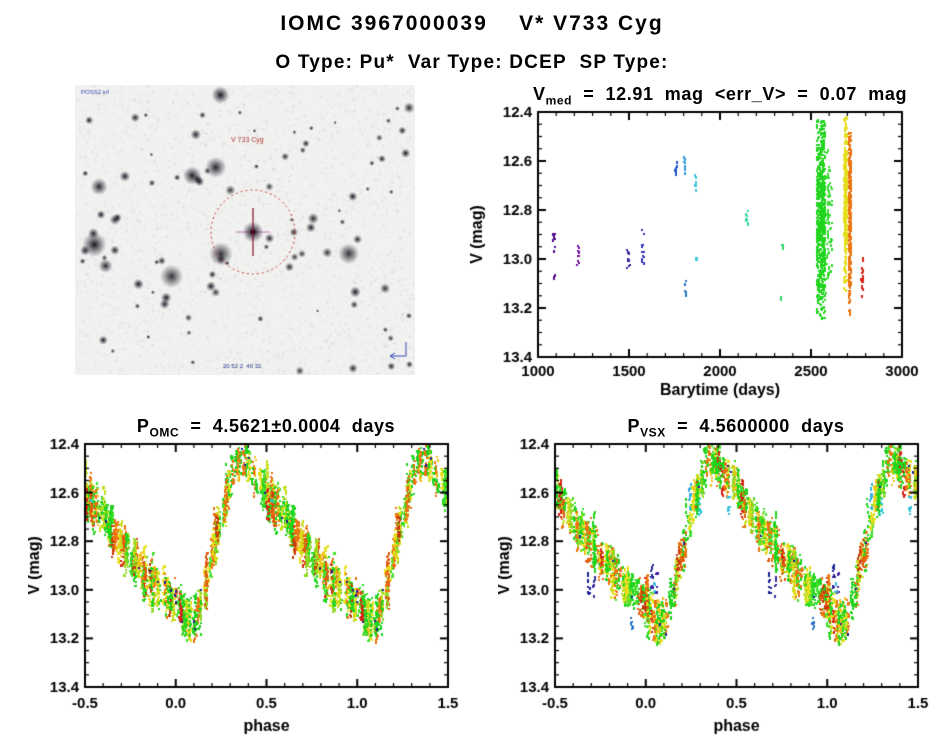 The image size is (944, 747). I want to click on finder-chart-block, so click(245, 230).